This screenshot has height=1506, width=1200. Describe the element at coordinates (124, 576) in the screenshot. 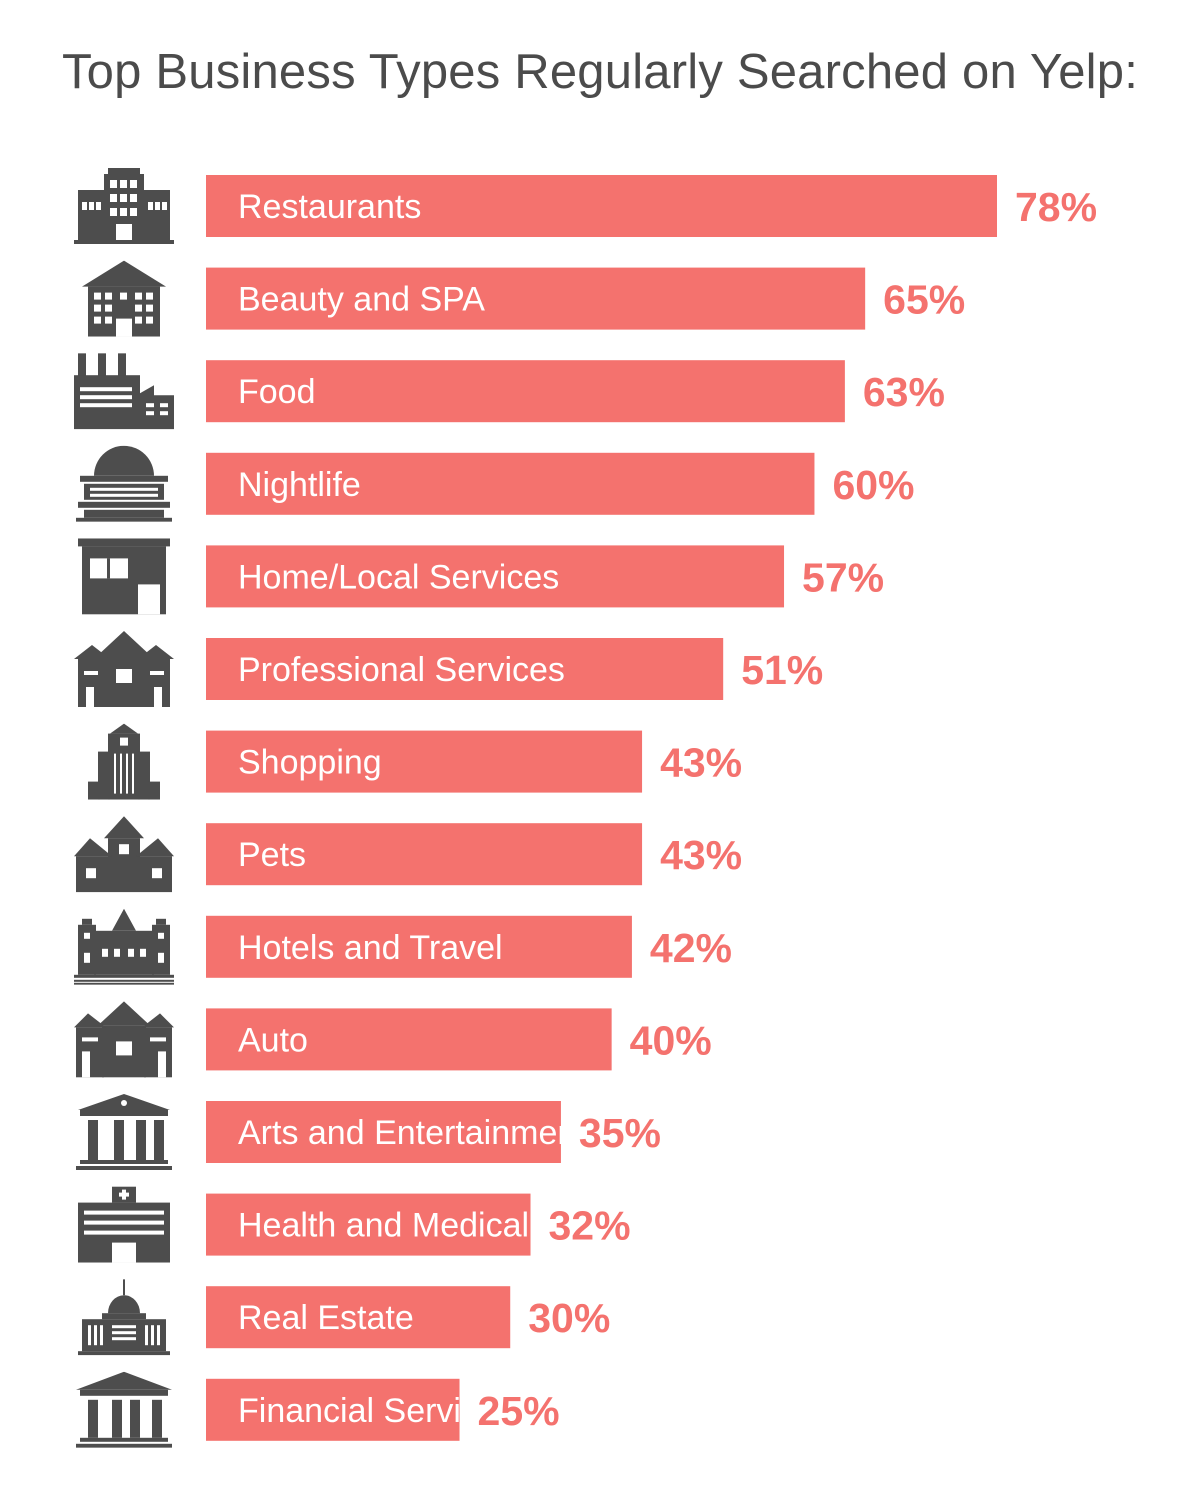

I see `shop-icon` at that location.